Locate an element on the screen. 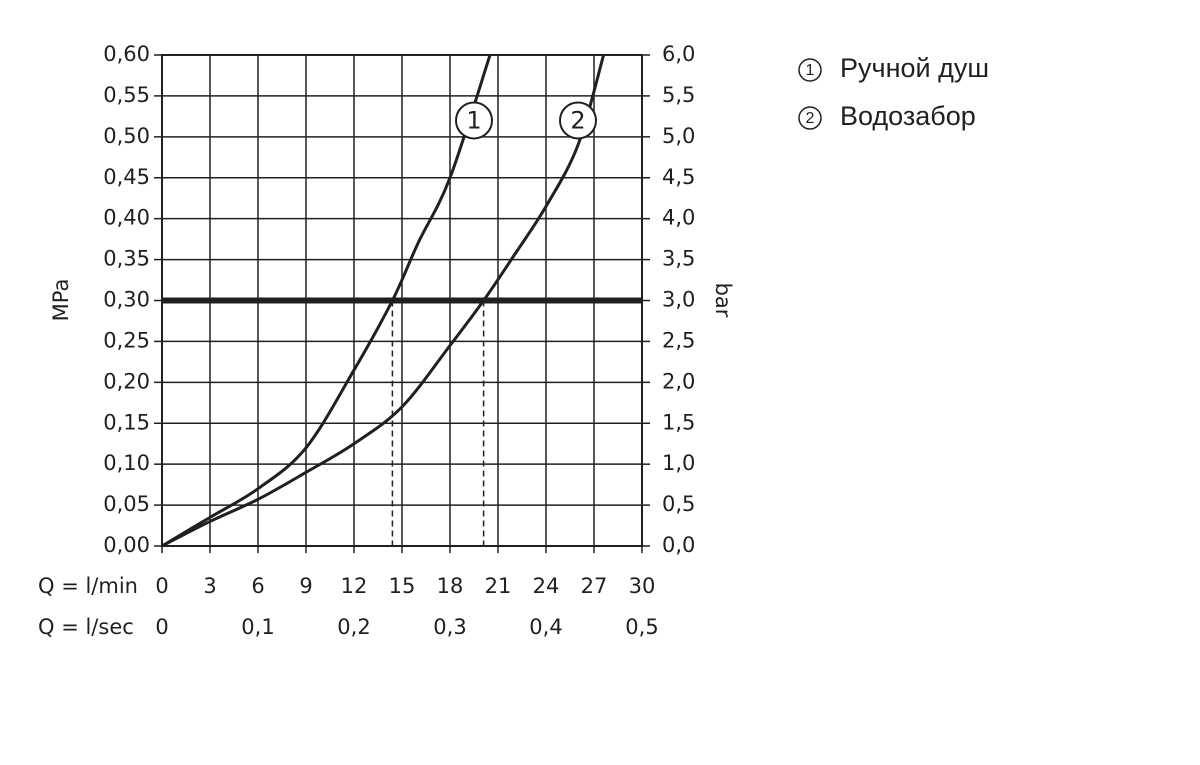  y2-tick-label: 1,0 is located at coordinates (678, 463).